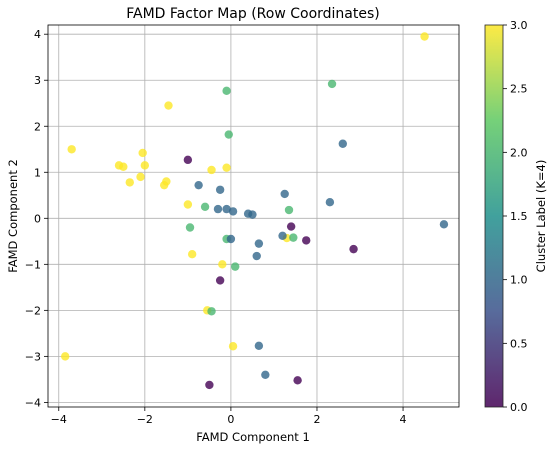 Image resolution: width=550 pixels, height=449 pixels. I want to click on y-tick-label: −3, so click(33, 356).